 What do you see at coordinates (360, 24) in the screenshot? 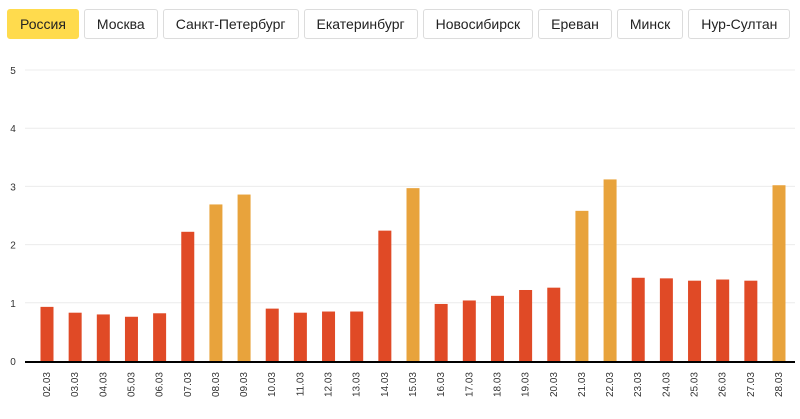
I see `tab-3: Екатеринбург` at bounding box center [360, 24].